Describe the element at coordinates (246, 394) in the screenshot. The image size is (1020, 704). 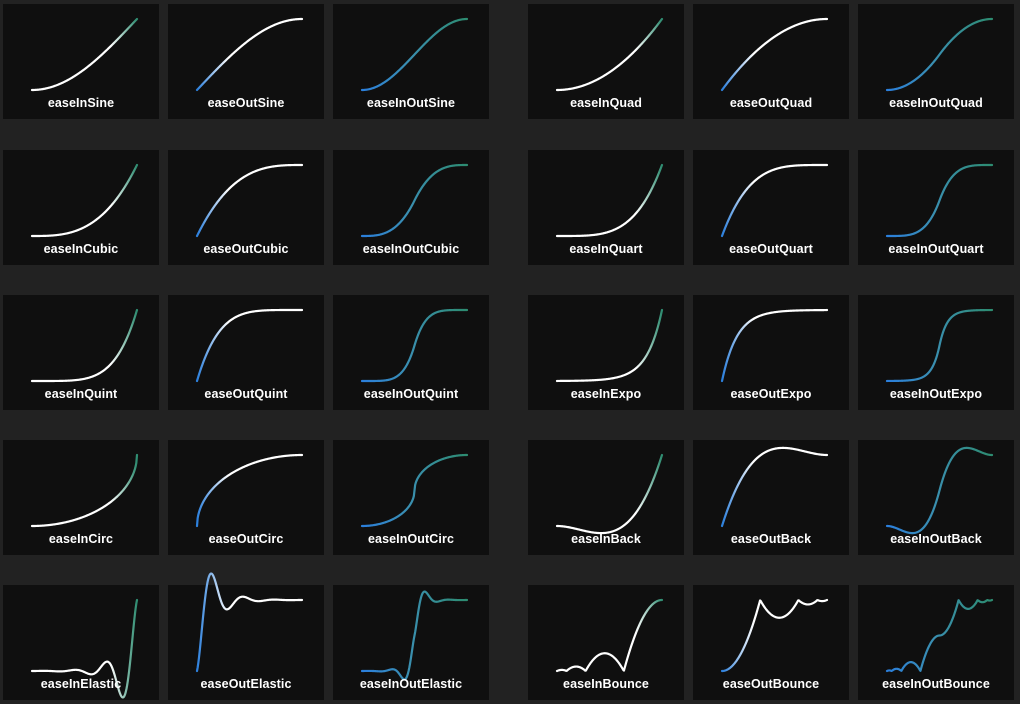
I see `easing-label: easeOutQuint` at that location.